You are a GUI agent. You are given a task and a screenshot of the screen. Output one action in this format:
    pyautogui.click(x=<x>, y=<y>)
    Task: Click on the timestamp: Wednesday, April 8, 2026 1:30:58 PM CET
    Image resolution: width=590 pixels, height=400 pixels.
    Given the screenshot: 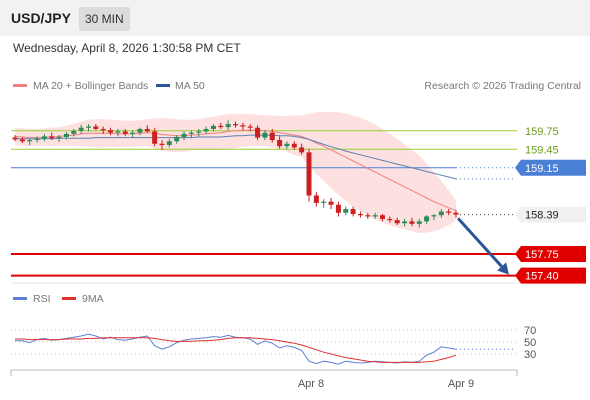 What is the action you would take?
    pyautogui.click(x=127, y=48)
    